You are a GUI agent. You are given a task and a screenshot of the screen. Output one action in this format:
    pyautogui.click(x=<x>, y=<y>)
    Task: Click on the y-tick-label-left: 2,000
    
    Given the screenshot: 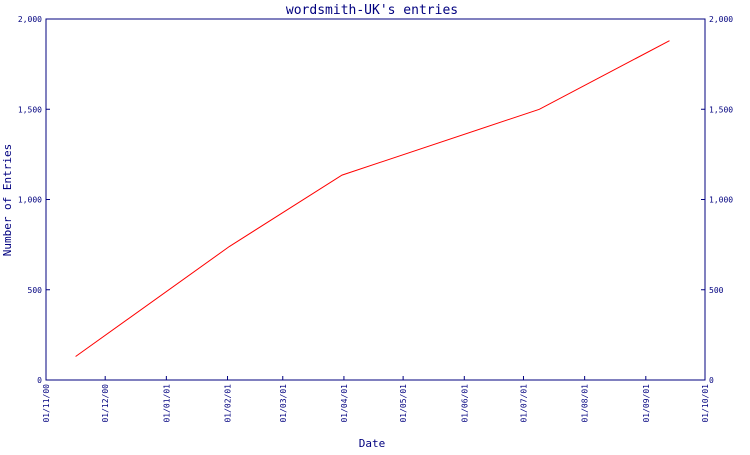 What is the action you would take?
    pyautogui.click(x=30, y=19)
    